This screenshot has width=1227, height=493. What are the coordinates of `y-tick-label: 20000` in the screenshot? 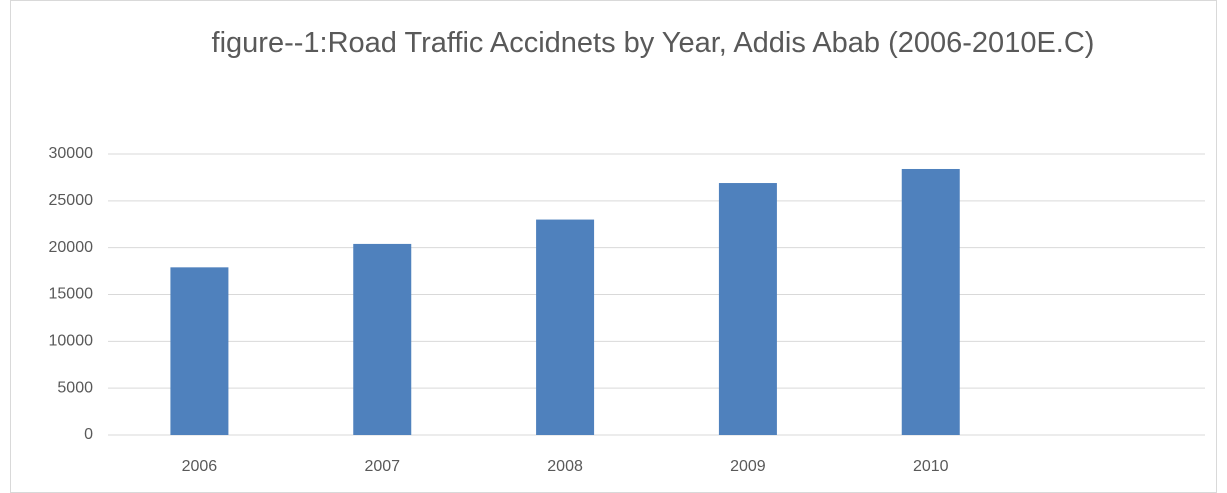 It's located at (71, 247).